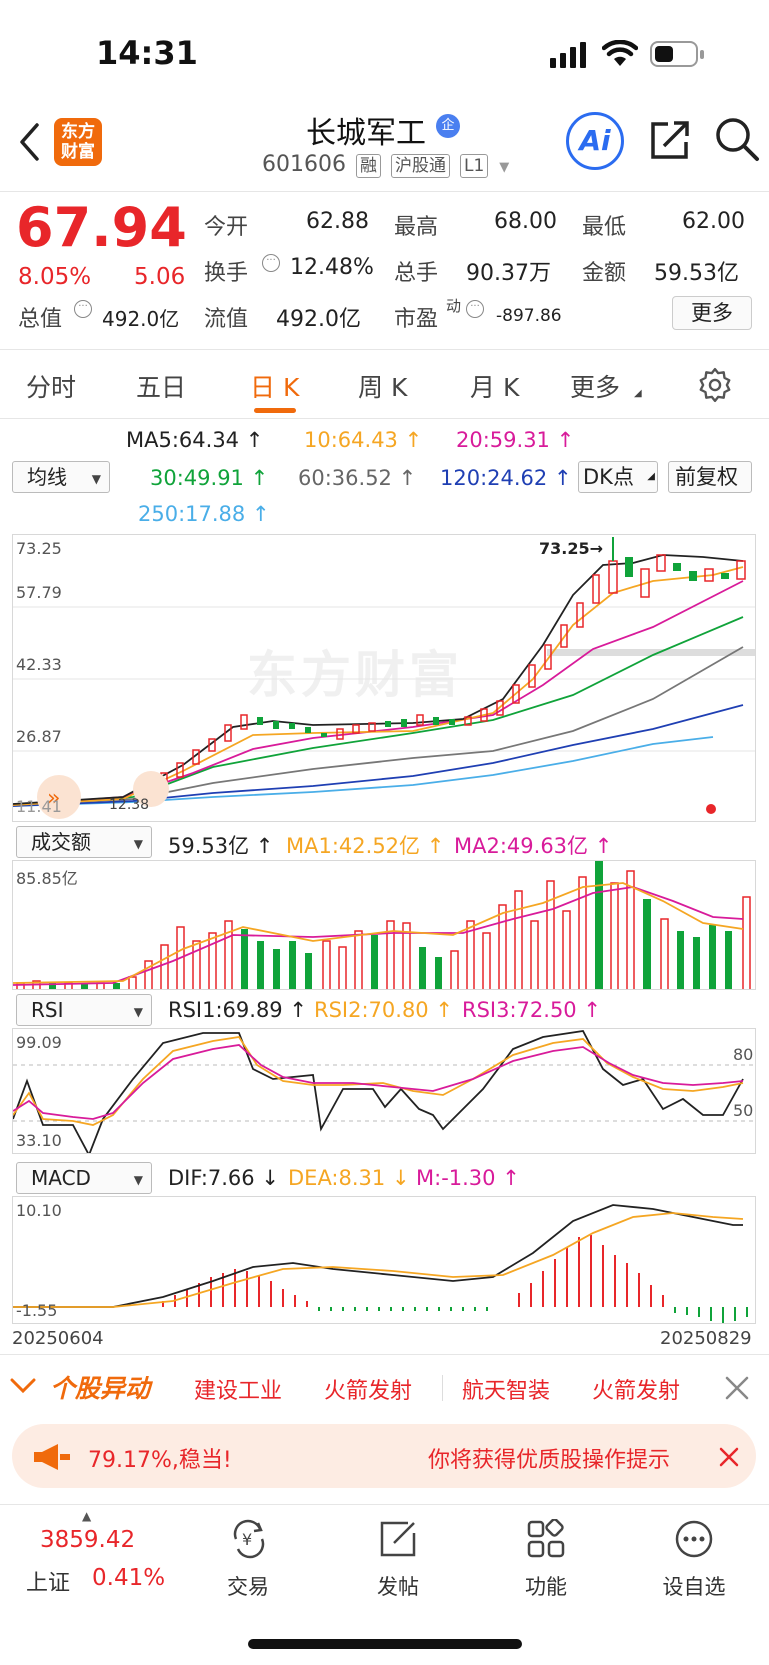 The height and width of the screenshot is (1665, 769). What do you see at coordinates (39, 1140) in the screenshot?
I see `rsi-bottom-label: 33.10` at bounding box center [39, 1140].